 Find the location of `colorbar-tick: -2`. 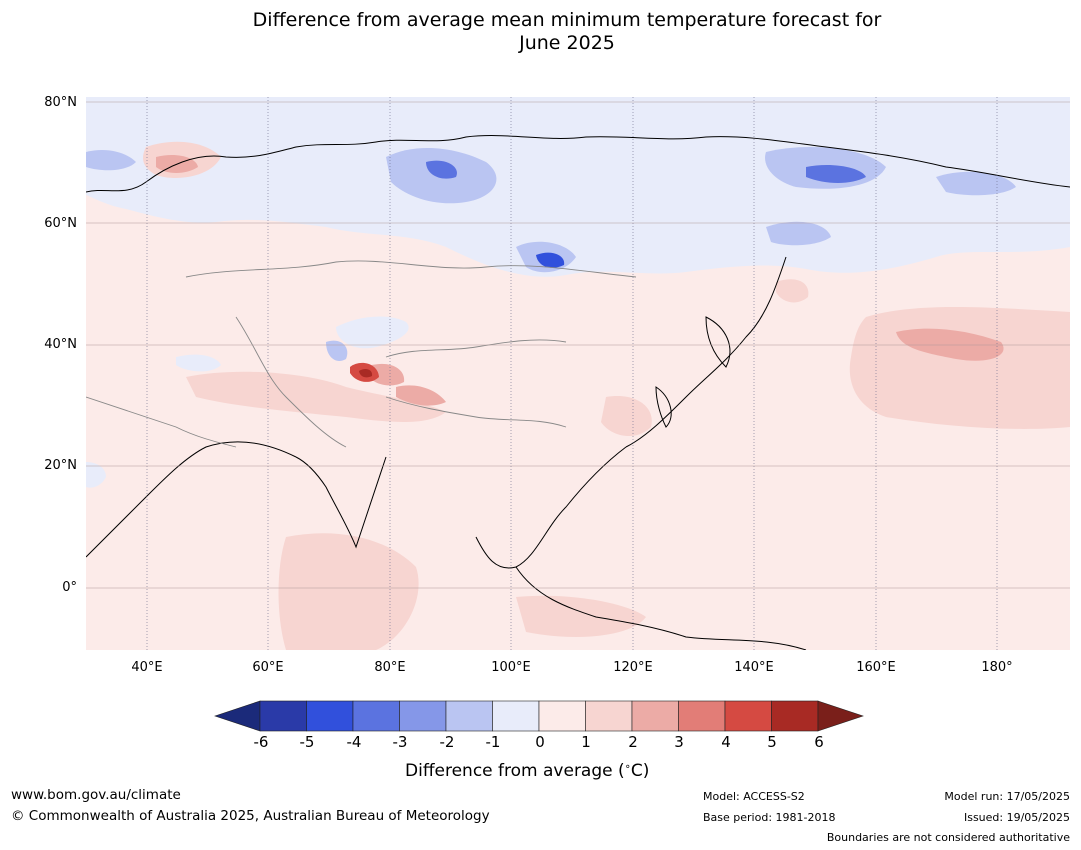

colorbar-tick: -2 is located at coordinates (447, 742).